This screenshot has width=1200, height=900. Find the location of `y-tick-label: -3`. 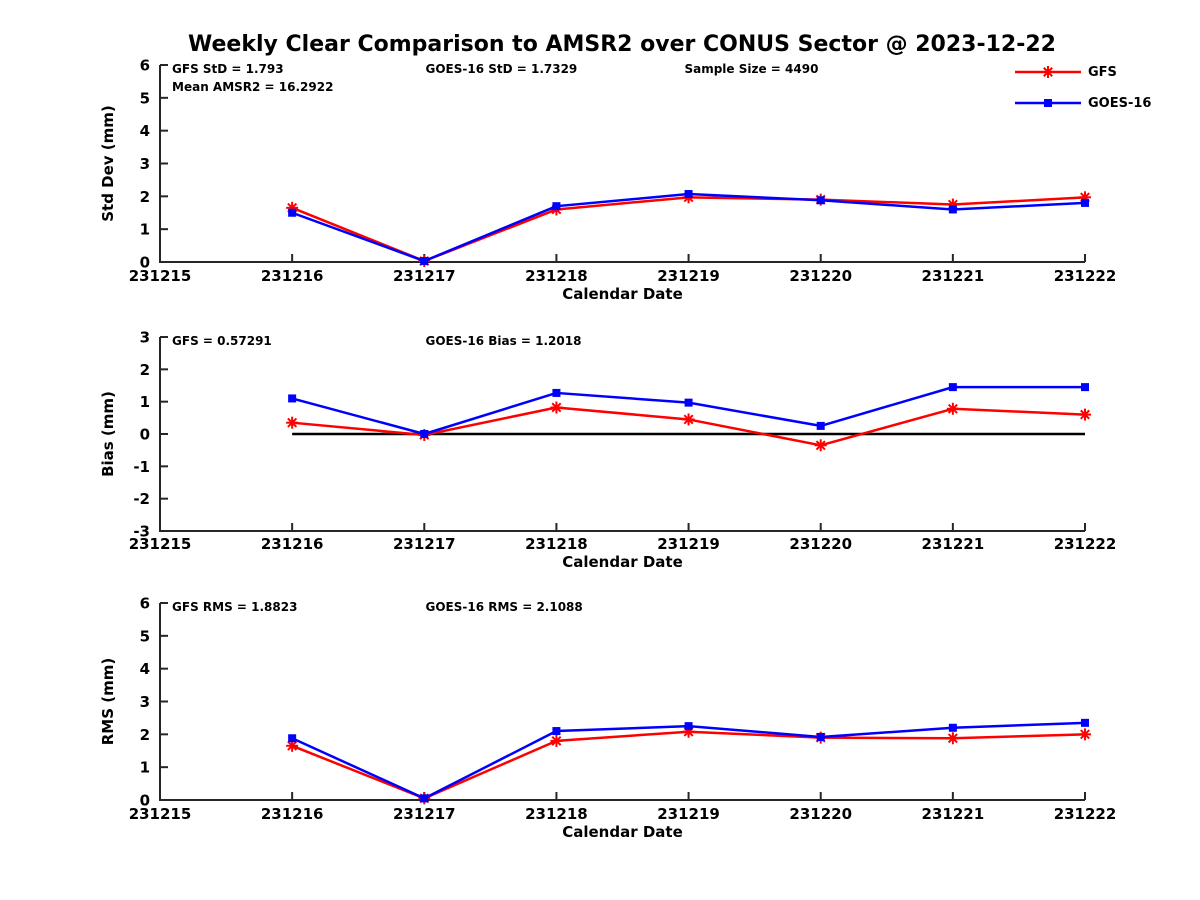

y-tick-label: -3 is located at coordinates (141, 532).